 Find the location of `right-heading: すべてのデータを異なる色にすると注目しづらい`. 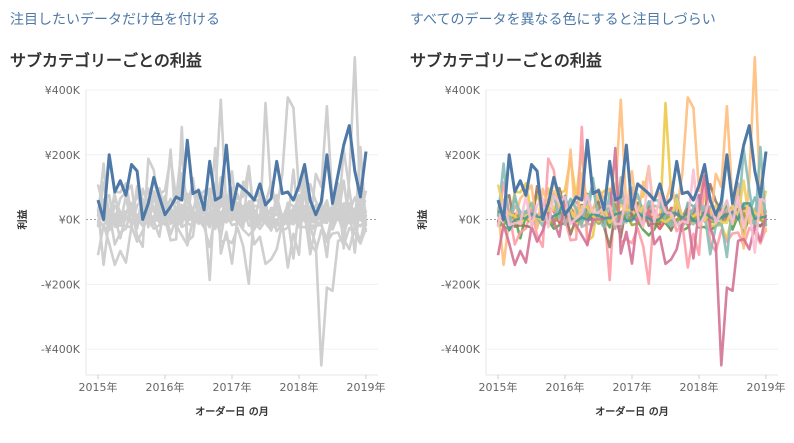

right-heading: すべてのデータを異なる色にすると注目しづらい is located at coordinates (563, 20).